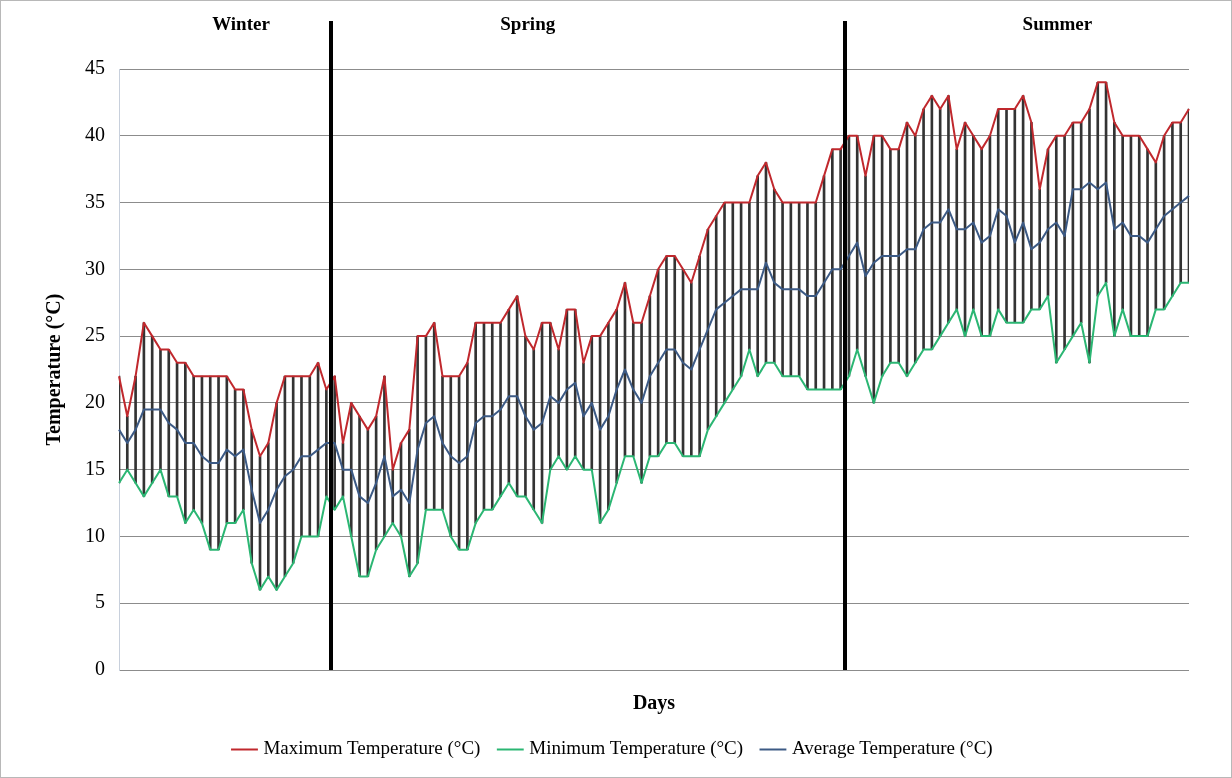 This screenshot has height=778, width=1232. What do you see at coordinates (95, 67) in the screenshot?
I see `y-tick-label: 45` at bounding box center [95, 67].